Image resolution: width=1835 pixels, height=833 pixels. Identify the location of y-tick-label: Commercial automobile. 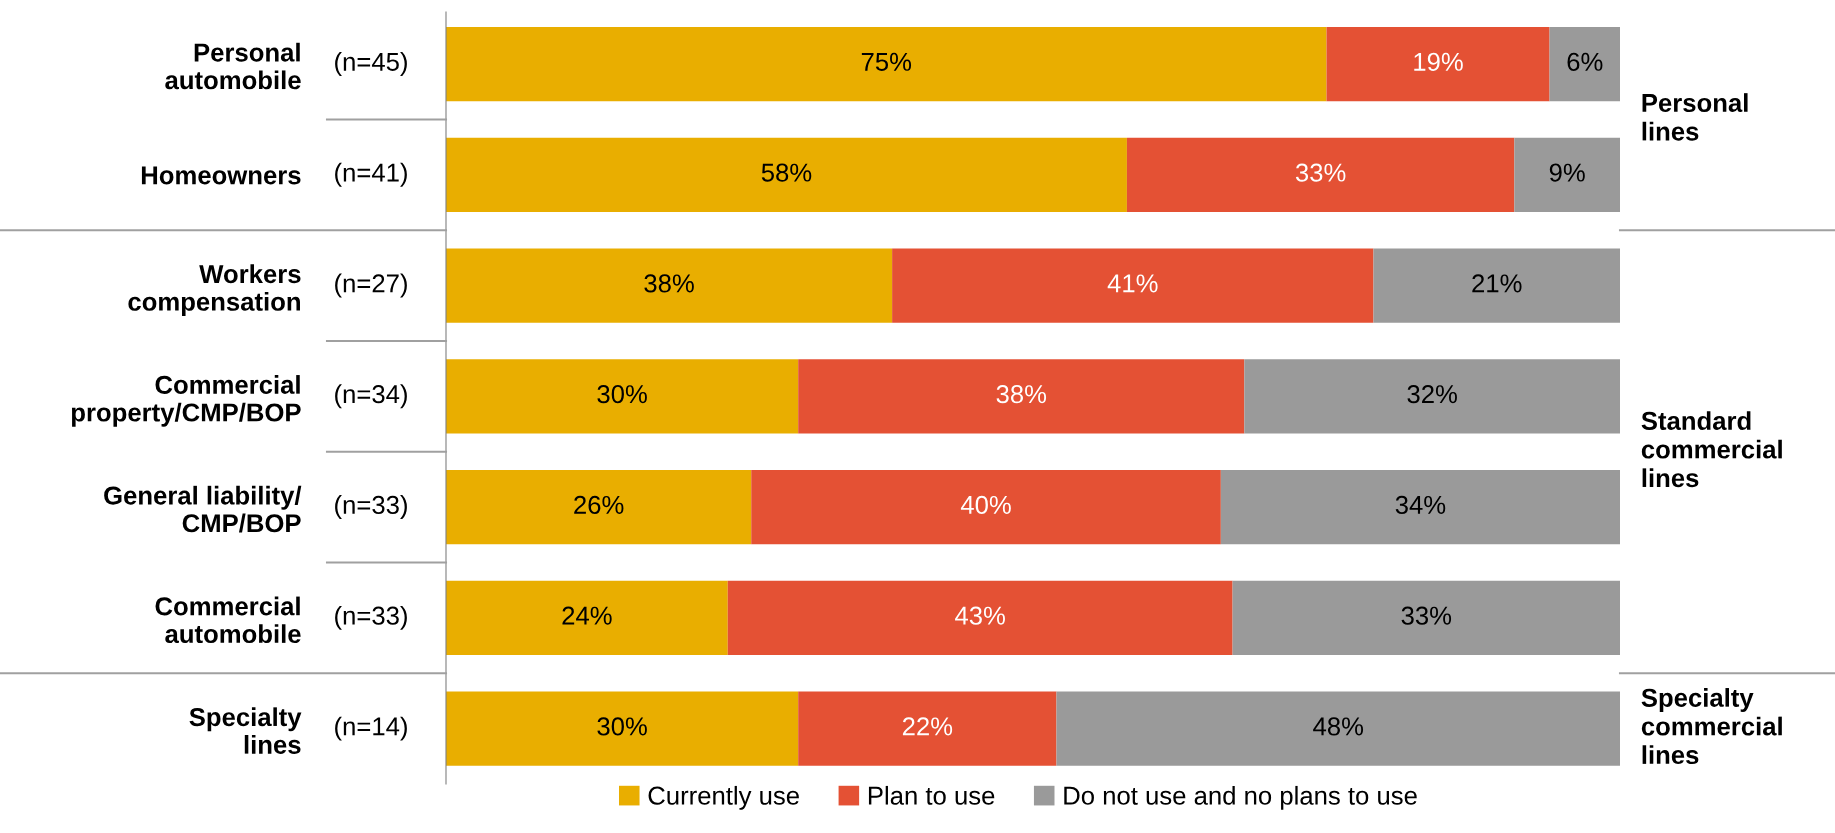
(228, 620).